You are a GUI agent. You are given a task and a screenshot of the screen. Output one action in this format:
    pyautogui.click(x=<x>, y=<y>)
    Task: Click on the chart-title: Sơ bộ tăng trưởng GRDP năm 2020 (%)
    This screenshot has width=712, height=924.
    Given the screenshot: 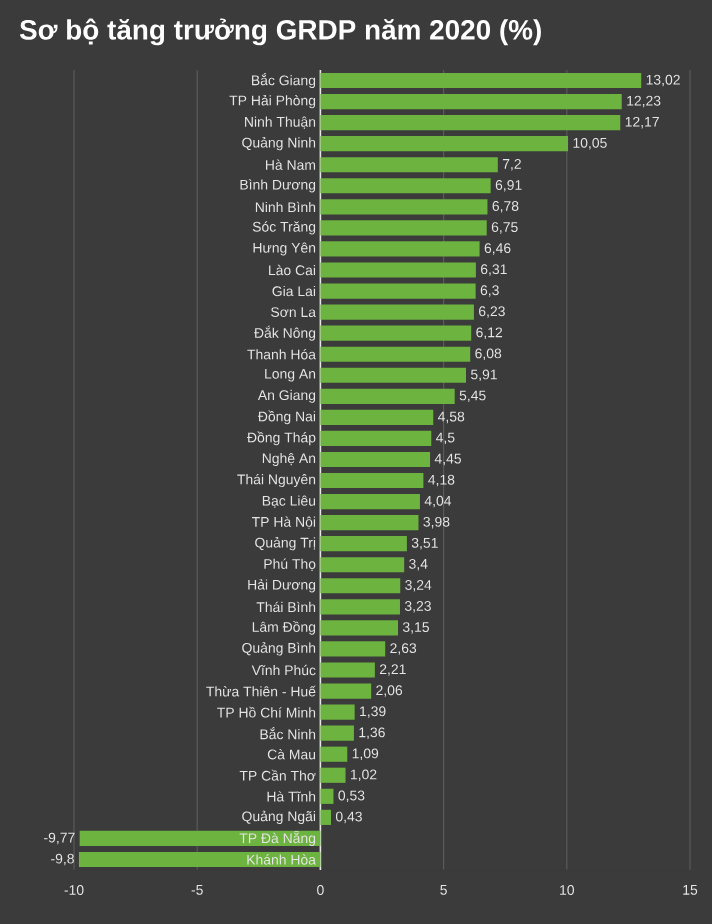 What is the action you would take?
    pyautogui.click(x=280, y=32)
    